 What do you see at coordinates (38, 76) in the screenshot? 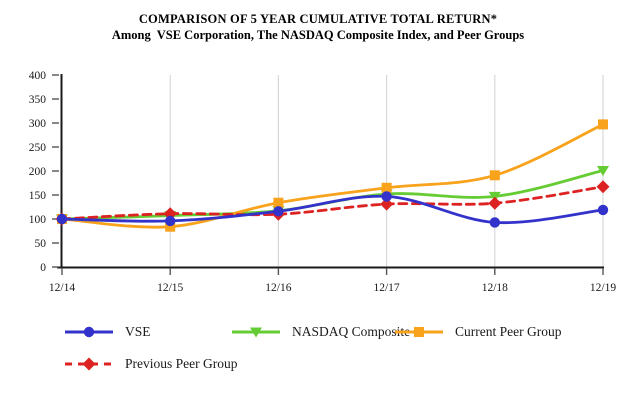
I see `y-tick-label: 400` at bounding box center [38, 76].